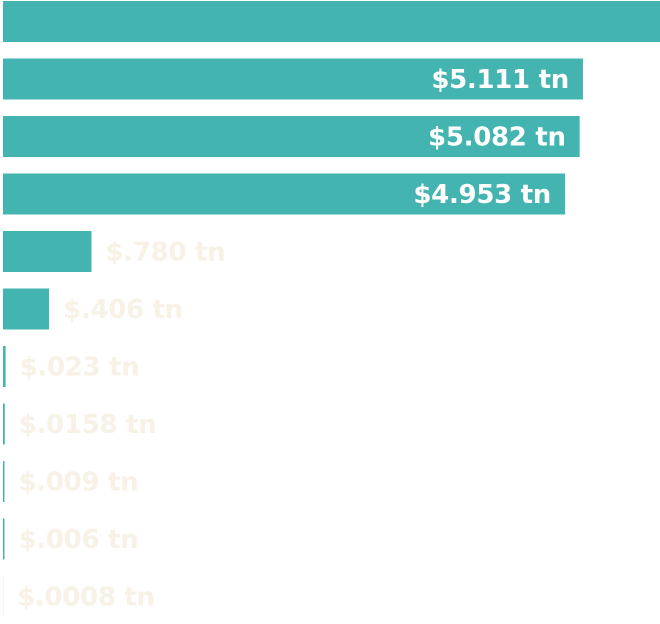 The height and width of the screenshot is (624, 660). What do you see at coordinates (482, 195) in the screenshot?
I see `bar-label-4: $4.953 tn` at bounding box center [482, 195].